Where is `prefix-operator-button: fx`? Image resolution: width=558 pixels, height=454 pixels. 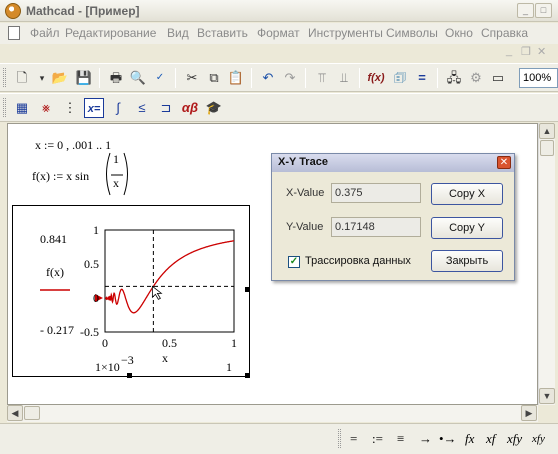 prefix-operator-button: fx is located at coordinates (470, 438).